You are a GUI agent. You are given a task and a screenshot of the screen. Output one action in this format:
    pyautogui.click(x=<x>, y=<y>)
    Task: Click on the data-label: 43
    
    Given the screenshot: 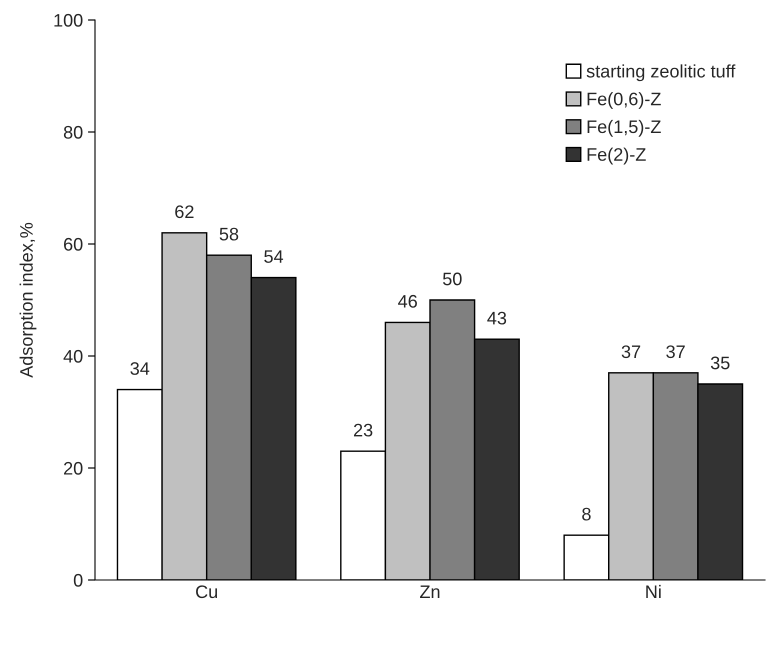 What is the action you would take?
    pyautogui.click(x=496, y=318)
    